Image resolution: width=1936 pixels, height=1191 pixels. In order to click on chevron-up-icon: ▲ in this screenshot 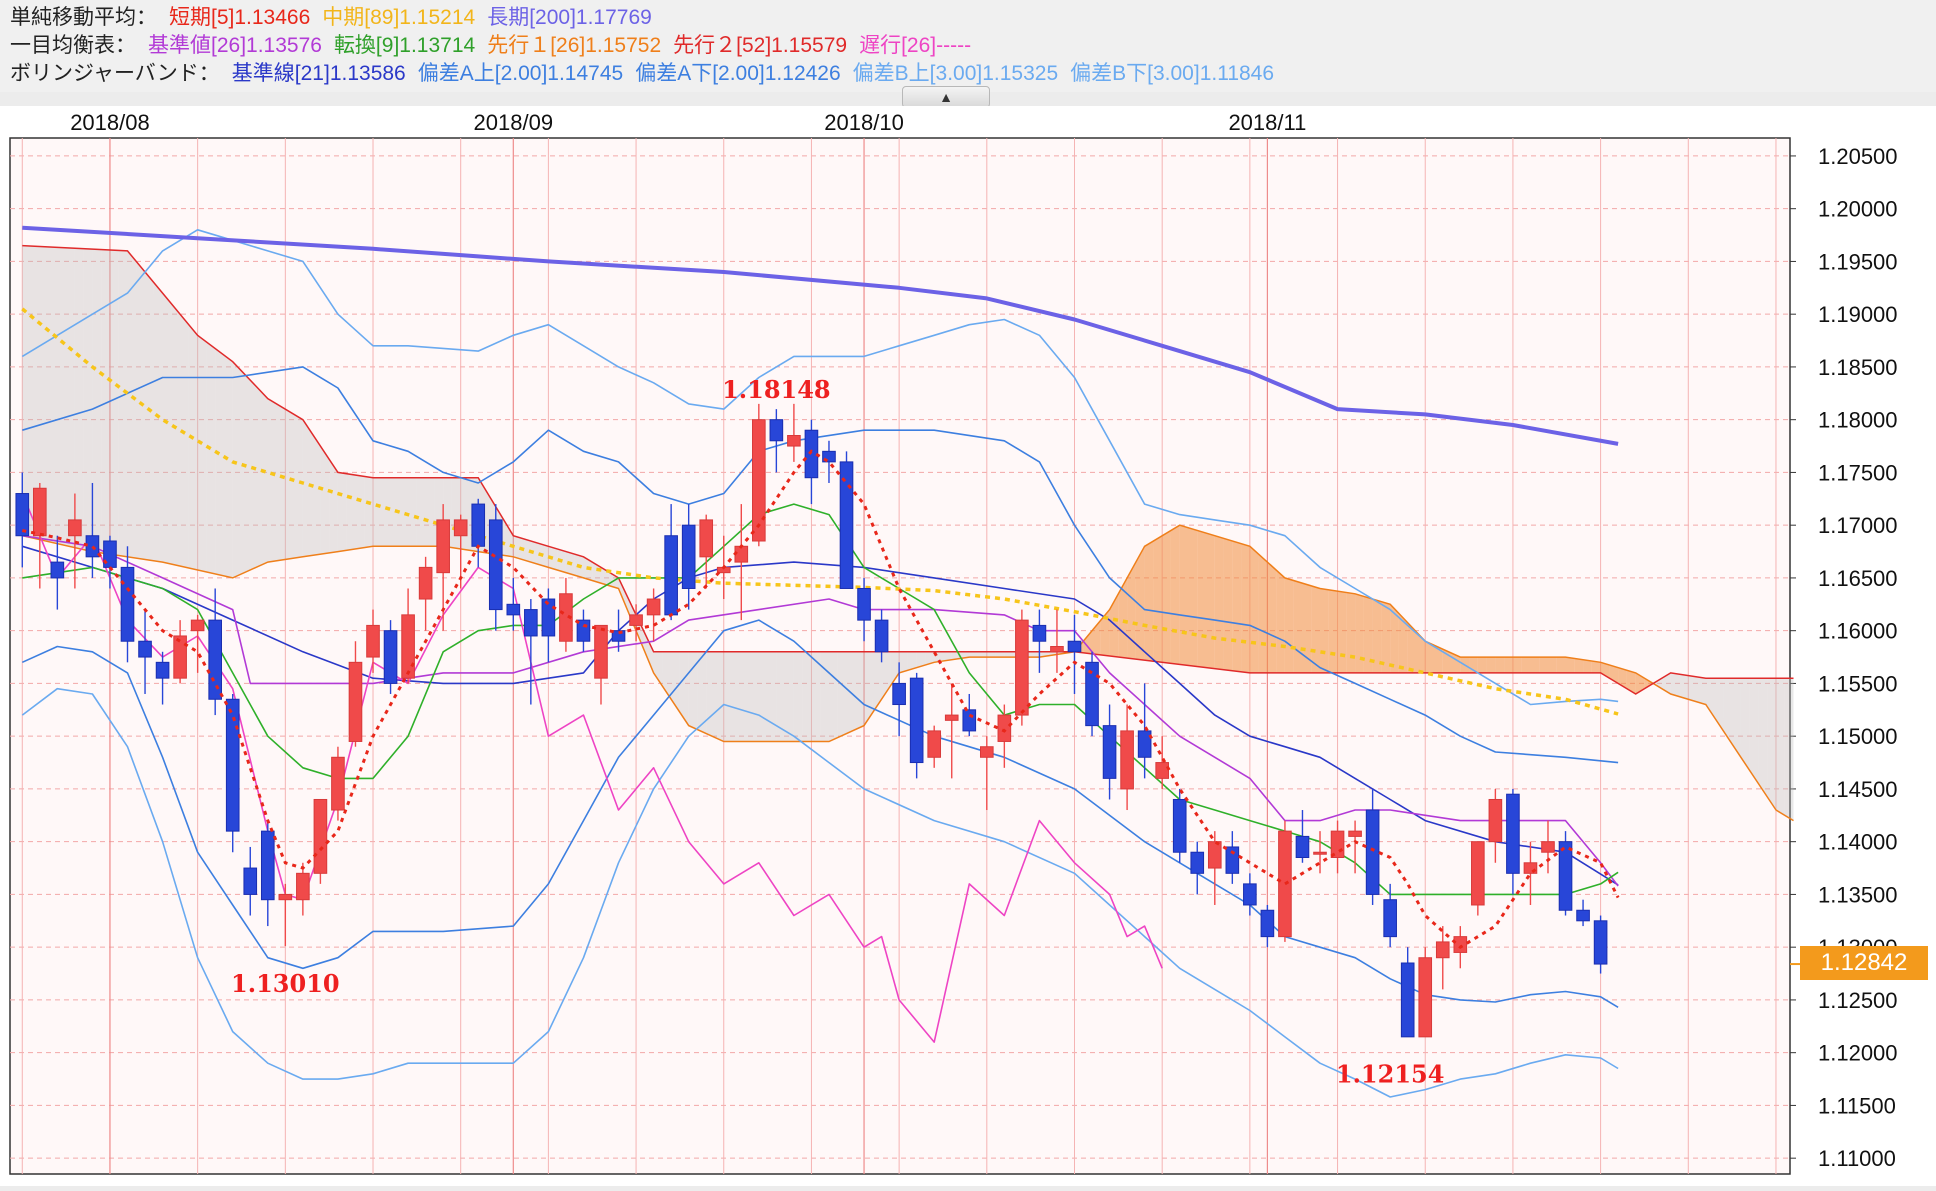, I will do `click(946, 97)`.